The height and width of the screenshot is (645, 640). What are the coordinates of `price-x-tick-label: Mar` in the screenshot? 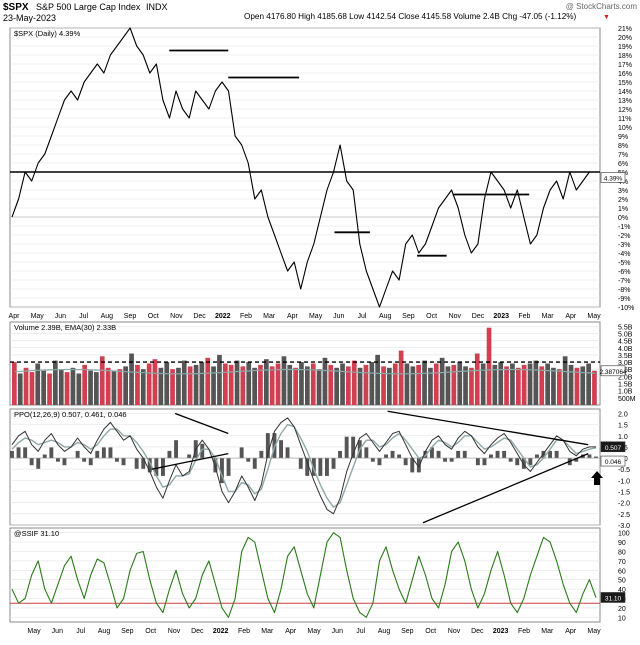 It's located at (548, 316).